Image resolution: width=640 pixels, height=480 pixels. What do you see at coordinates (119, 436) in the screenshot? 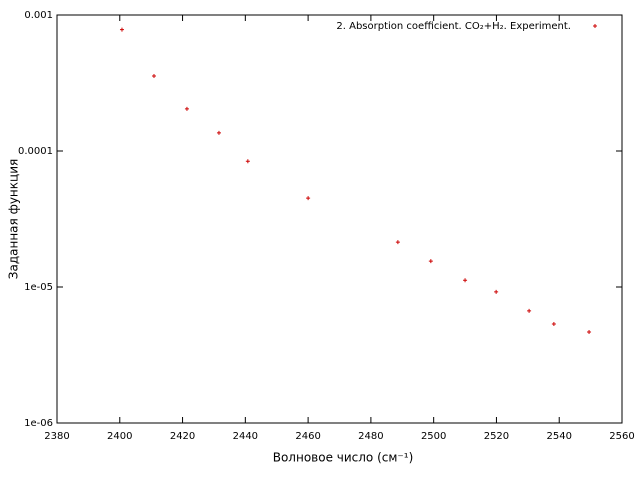
I see `x-tick-label: 2400` at bounding box center [119, 436].